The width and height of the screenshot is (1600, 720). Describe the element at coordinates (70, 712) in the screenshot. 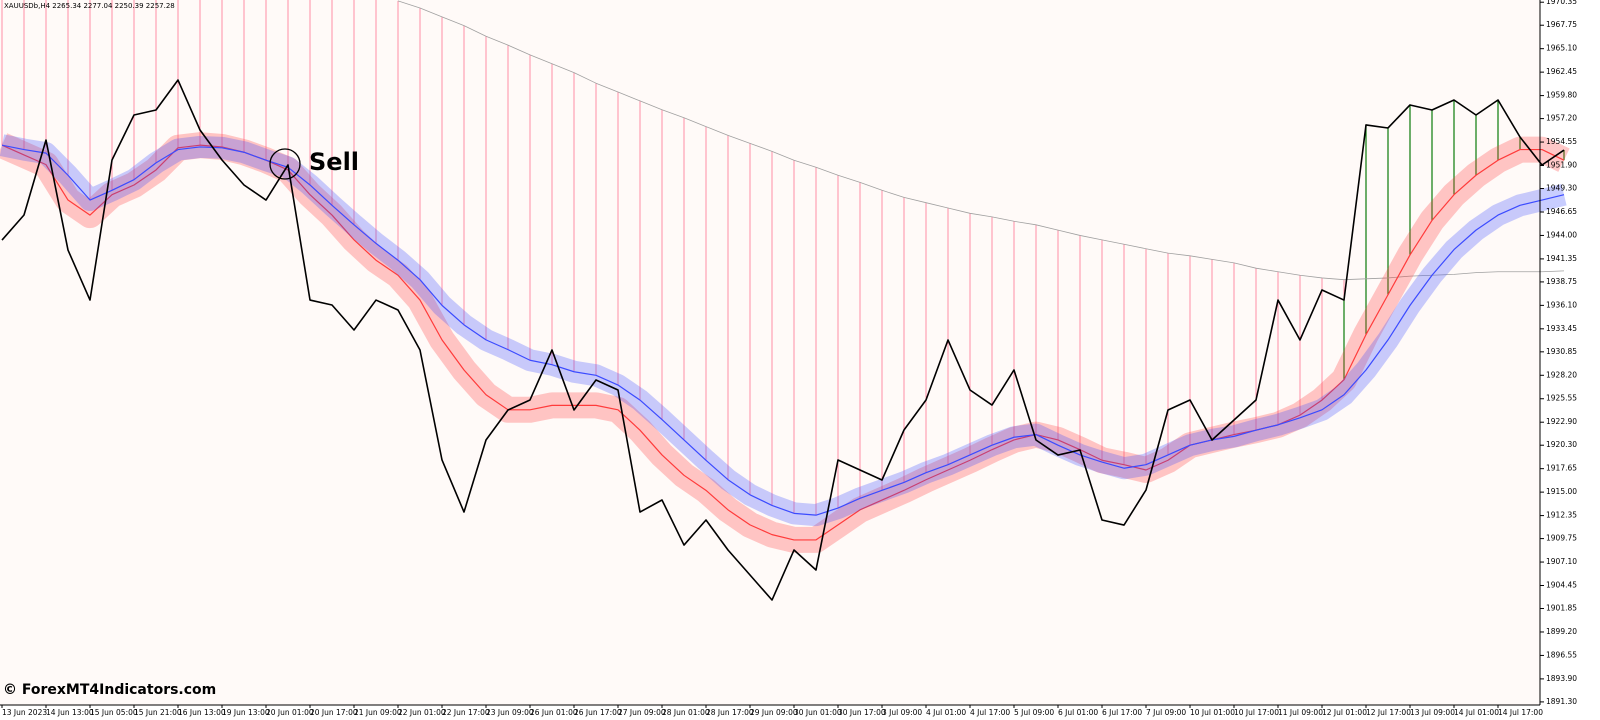

I see `x-tick-label: 14 Jun 13:00` at that location.